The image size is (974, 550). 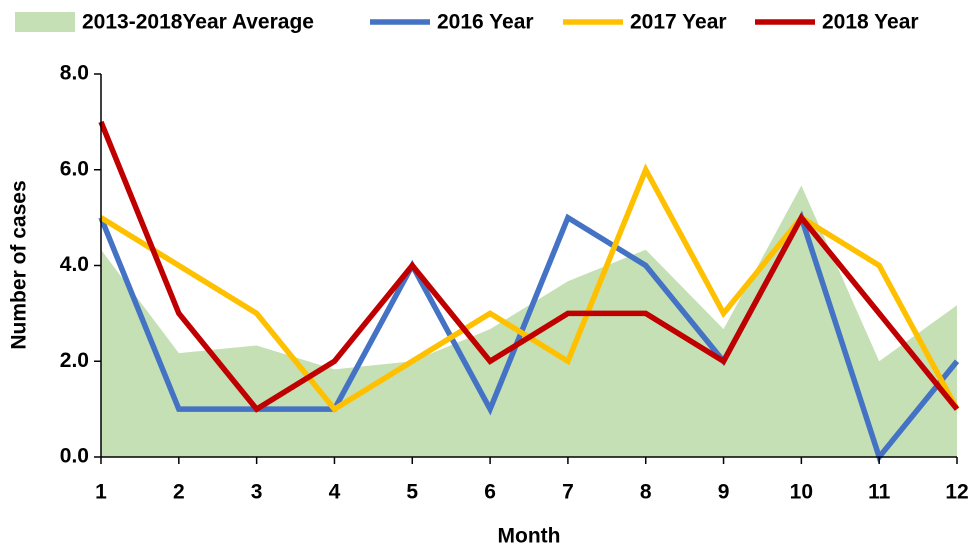 I want to click on x-tick-label: 3, so click(x=257, y=492).